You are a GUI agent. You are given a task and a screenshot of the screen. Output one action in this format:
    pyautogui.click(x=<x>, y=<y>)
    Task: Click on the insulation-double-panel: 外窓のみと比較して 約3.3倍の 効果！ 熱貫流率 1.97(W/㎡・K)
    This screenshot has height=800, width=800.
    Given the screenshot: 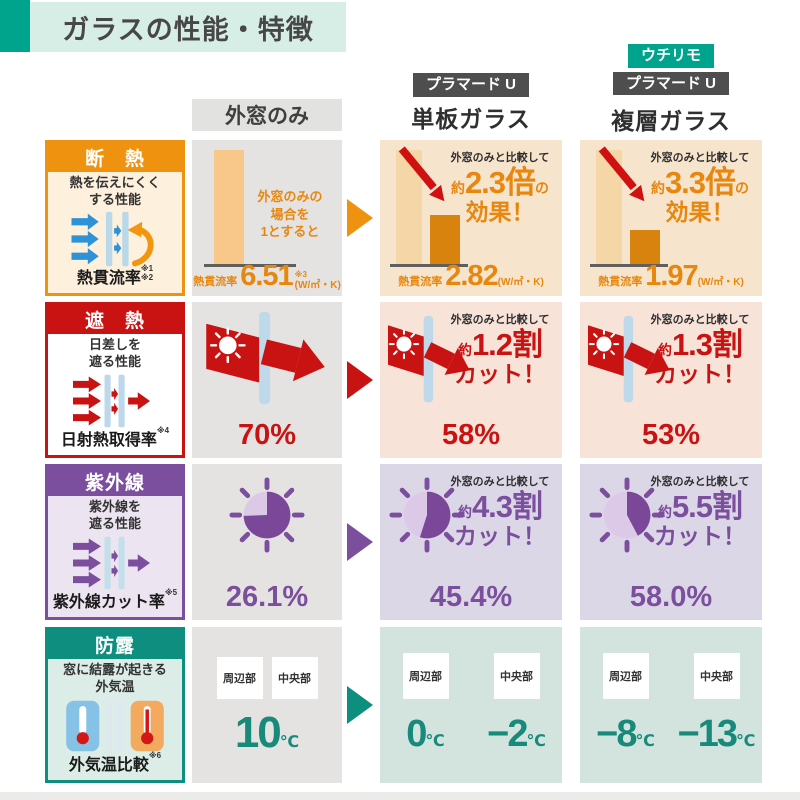 What is the action you would take?
    pyautogui.click(x=671, y=218)
    